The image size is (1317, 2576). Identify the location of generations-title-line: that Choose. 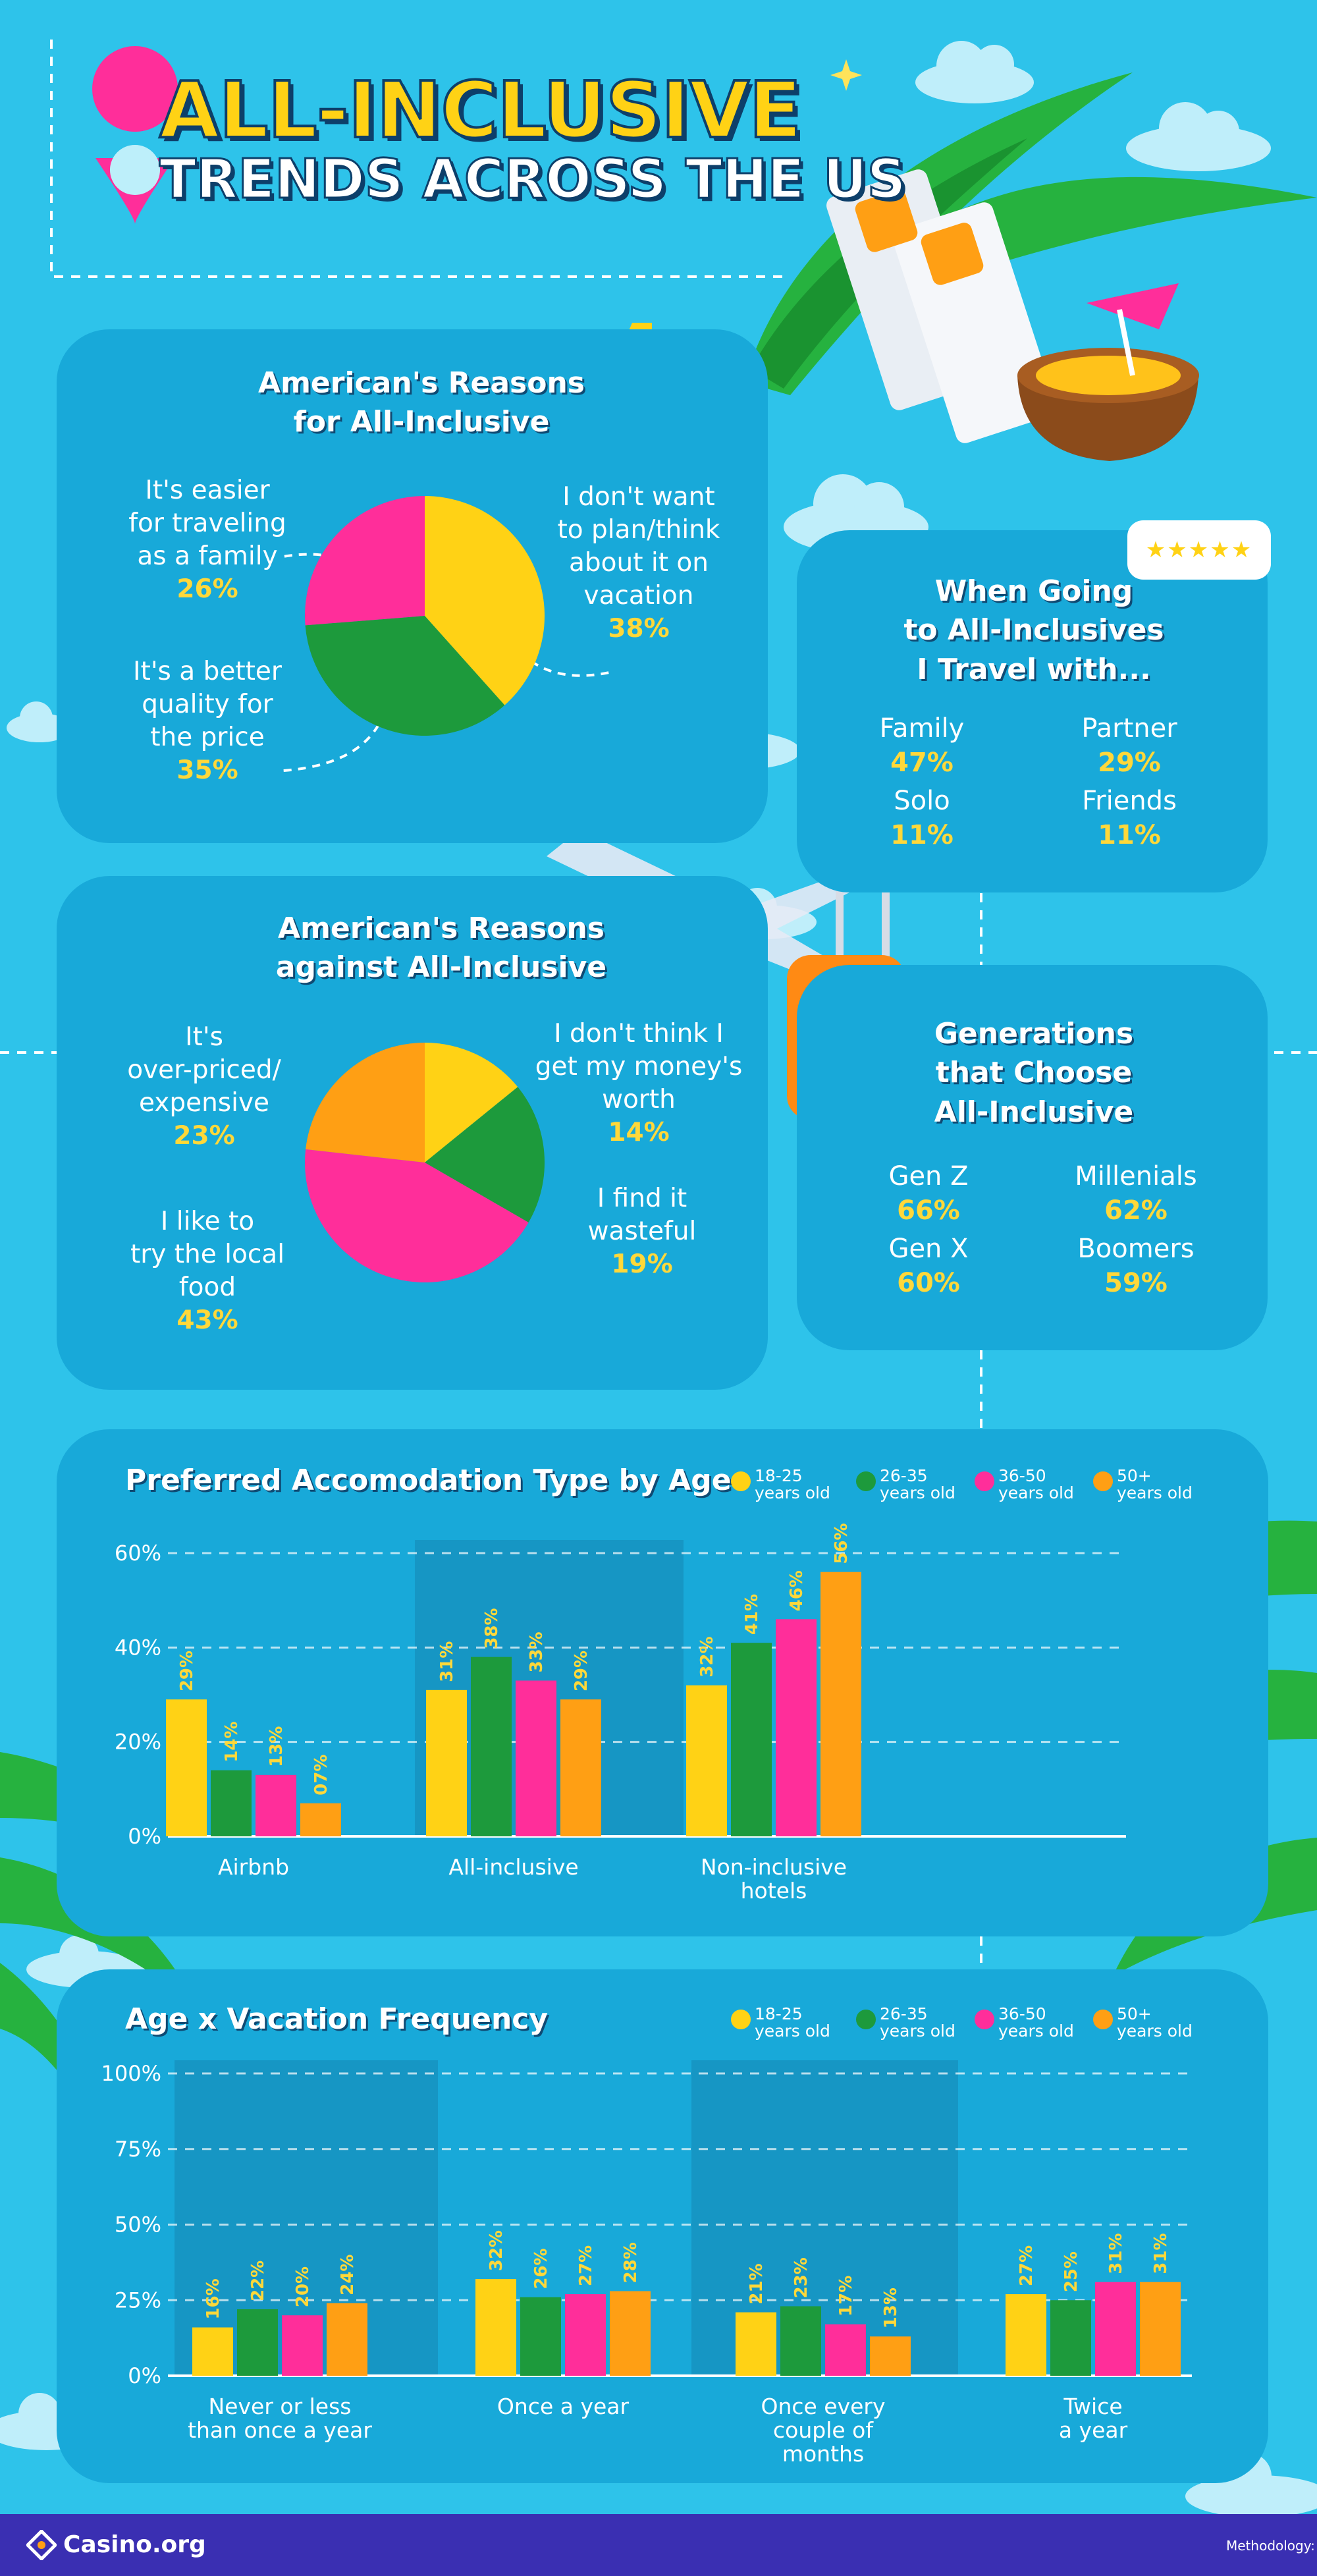
(1034, 1073).